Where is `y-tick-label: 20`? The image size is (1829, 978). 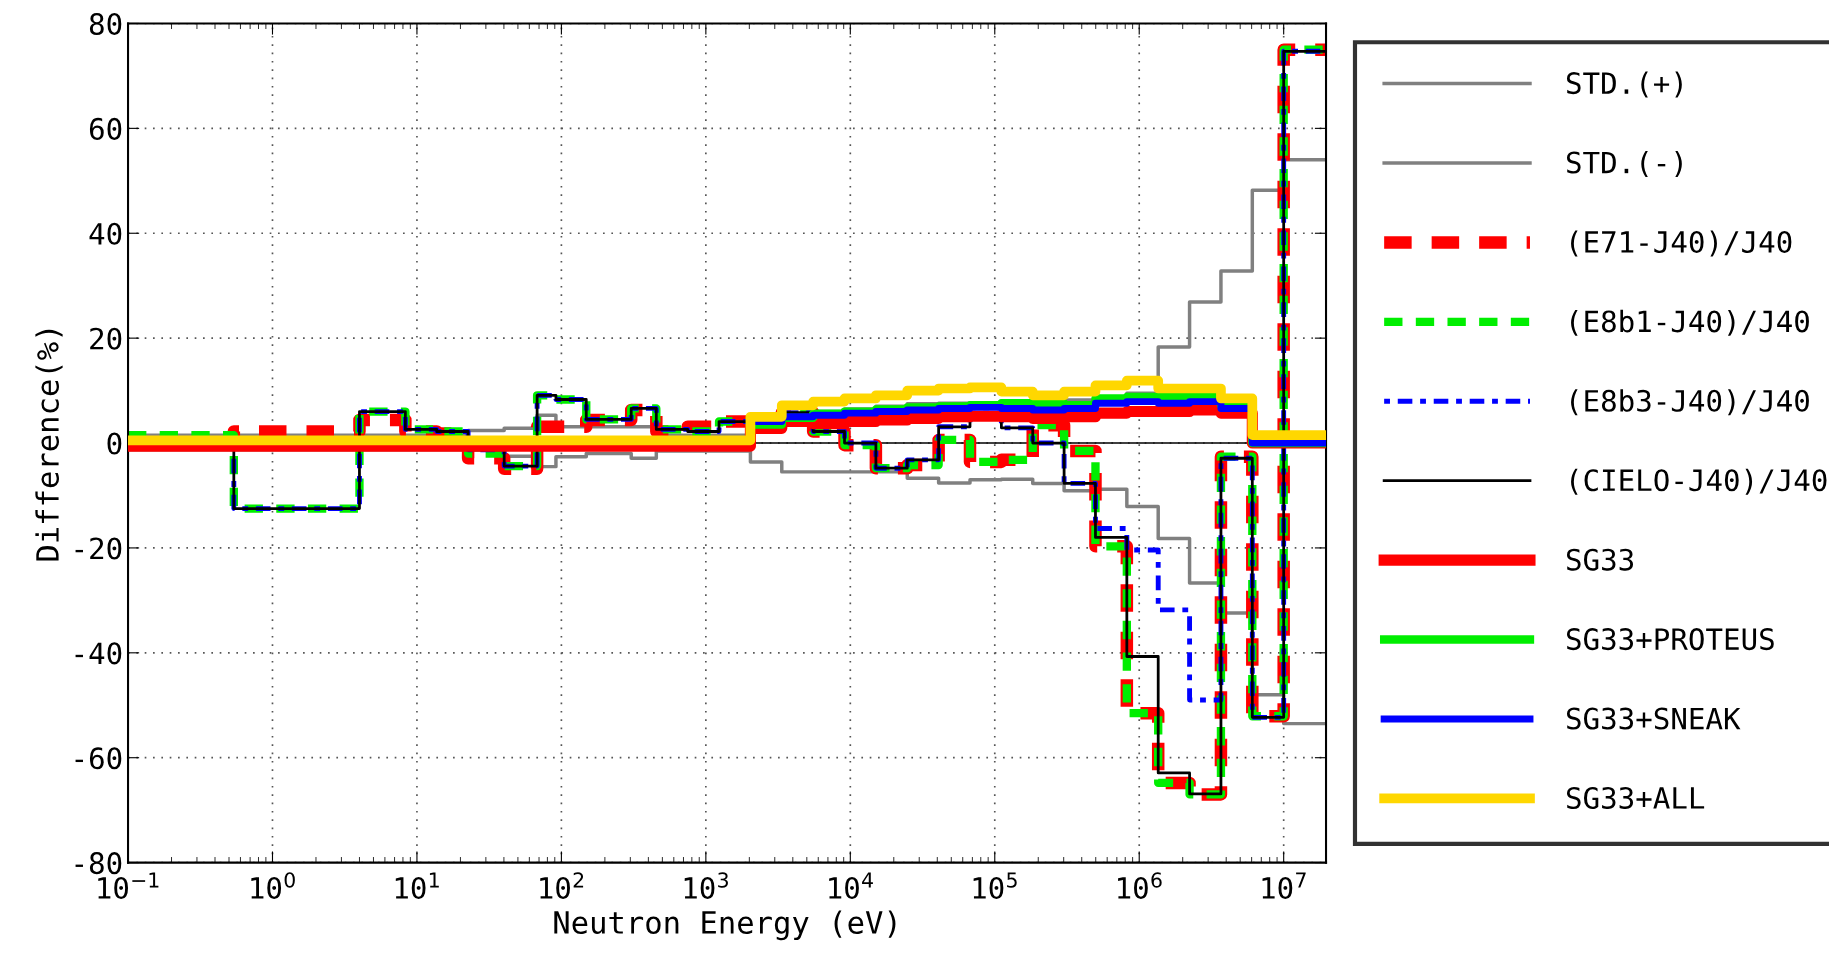 y-tick-label: 20 is located at coordinates (106, 338).